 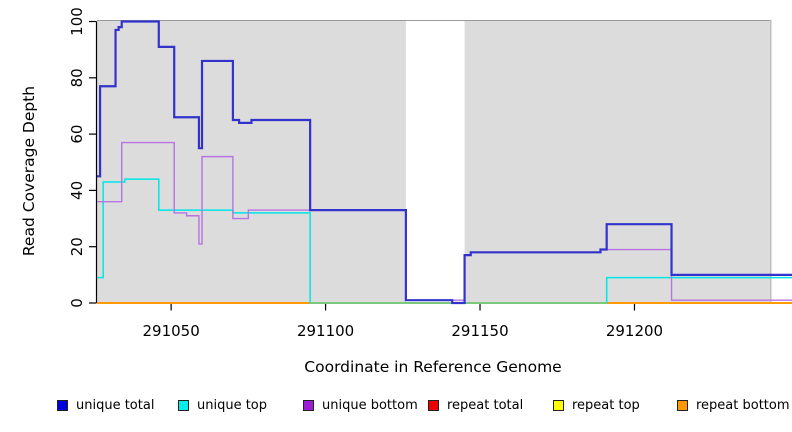 I want to click on x-tick-label: 291050, so click(x=171, y=331).